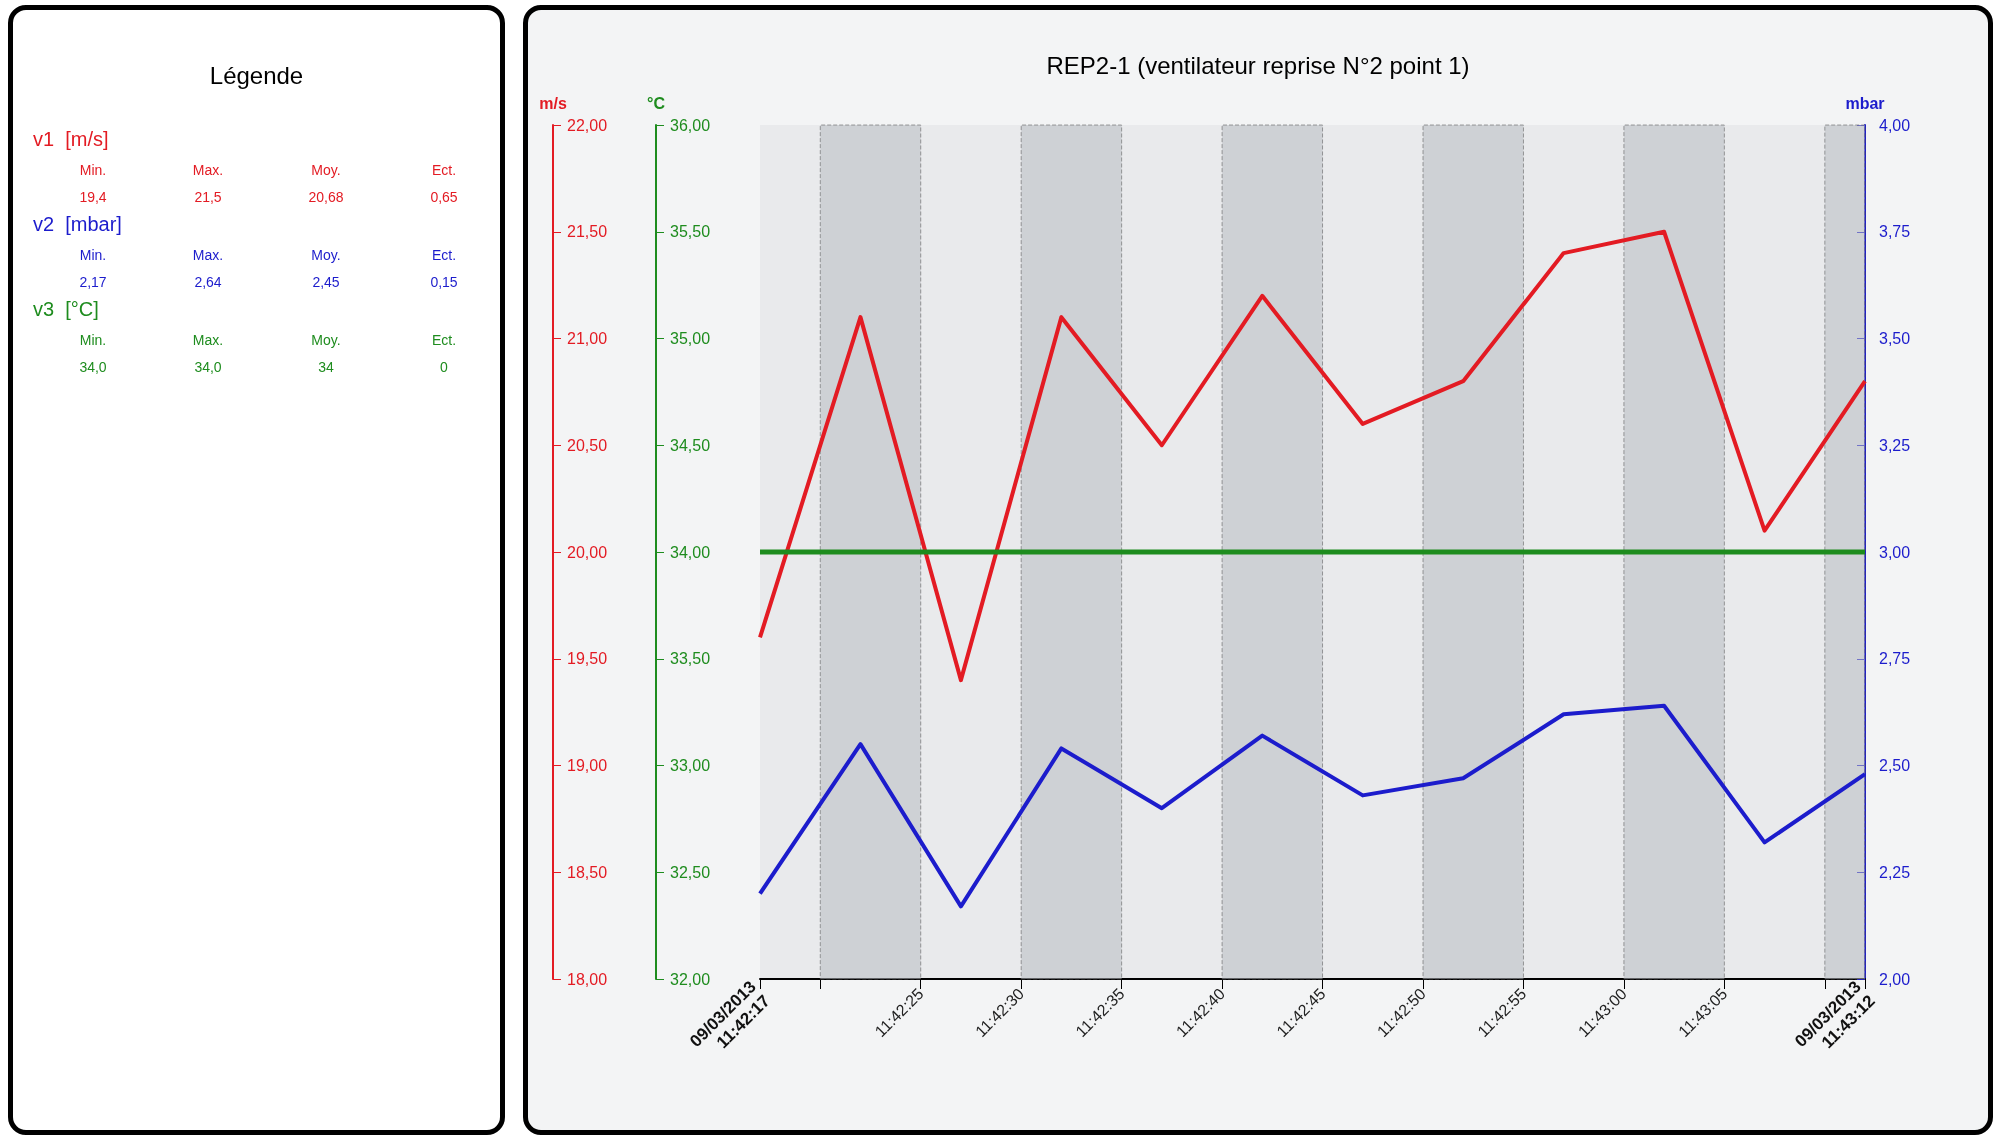  I want to click on y3-tick-label: 2,50, so click(1895, 765).